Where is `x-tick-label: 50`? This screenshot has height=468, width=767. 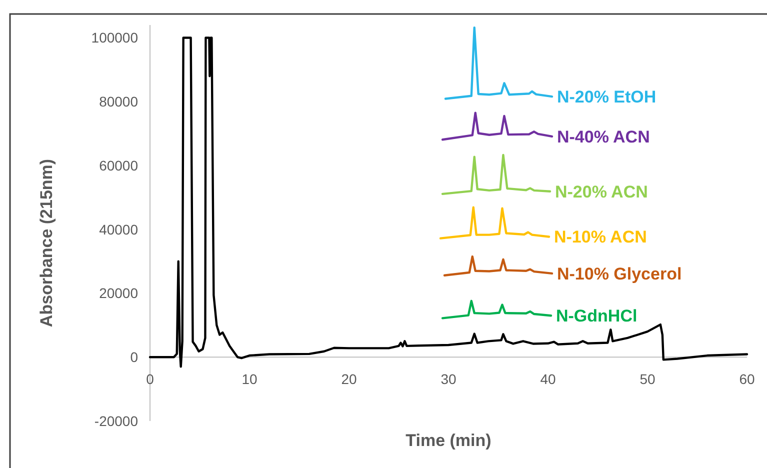 x-tick-label: 50 is located at coordinates (648, 379).